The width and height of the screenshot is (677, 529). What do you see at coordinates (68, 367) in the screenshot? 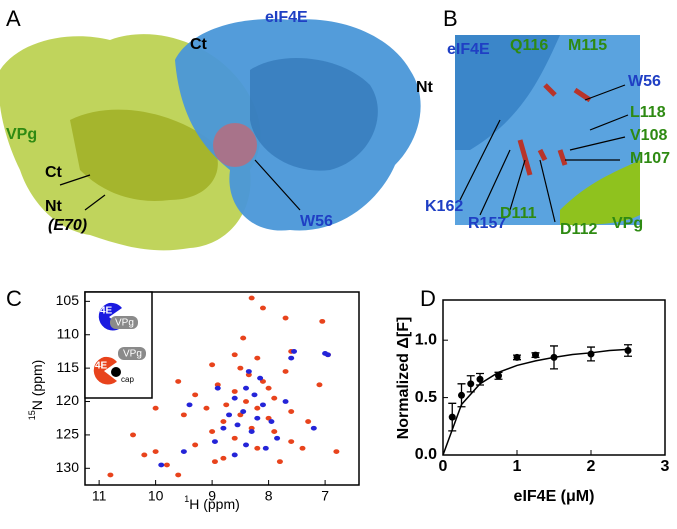
I see `y-tick-label: 115` at bounding box center [68, 367].